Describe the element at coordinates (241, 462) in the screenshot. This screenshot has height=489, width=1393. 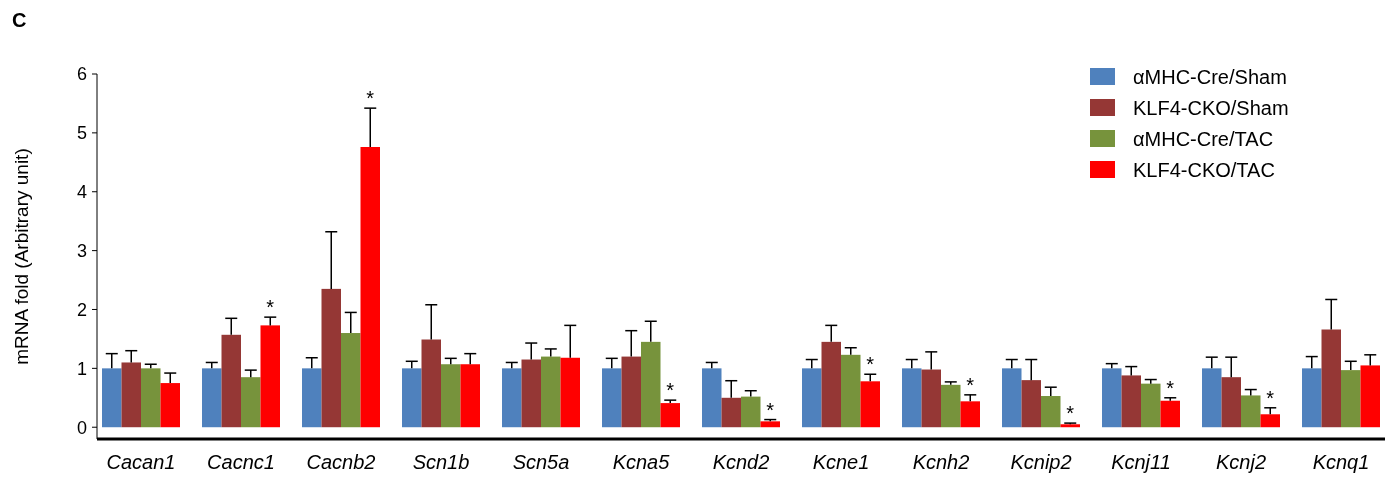
I see `x-tick-label: Cacnc1` at that location.